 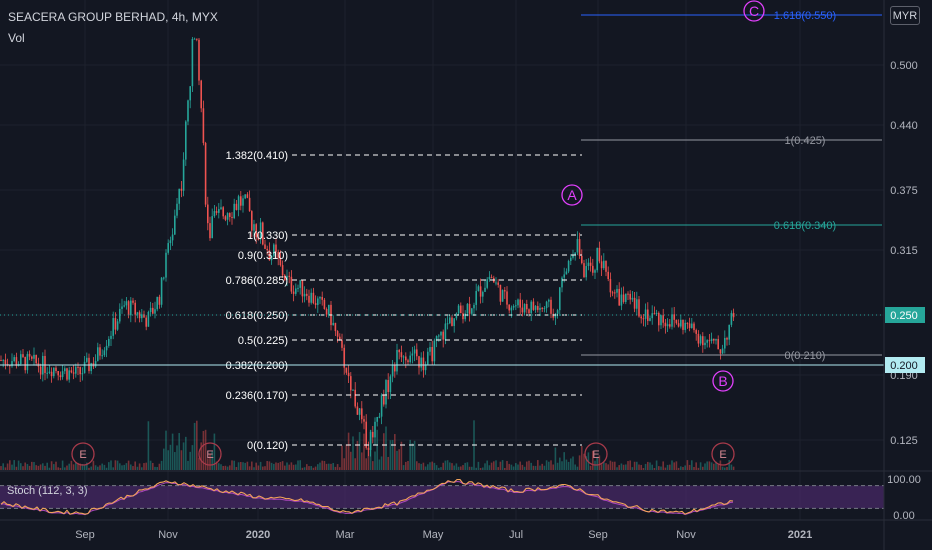 I want to click on fib-extension-label: 0.618(0.340), so click(x=805, y=226).